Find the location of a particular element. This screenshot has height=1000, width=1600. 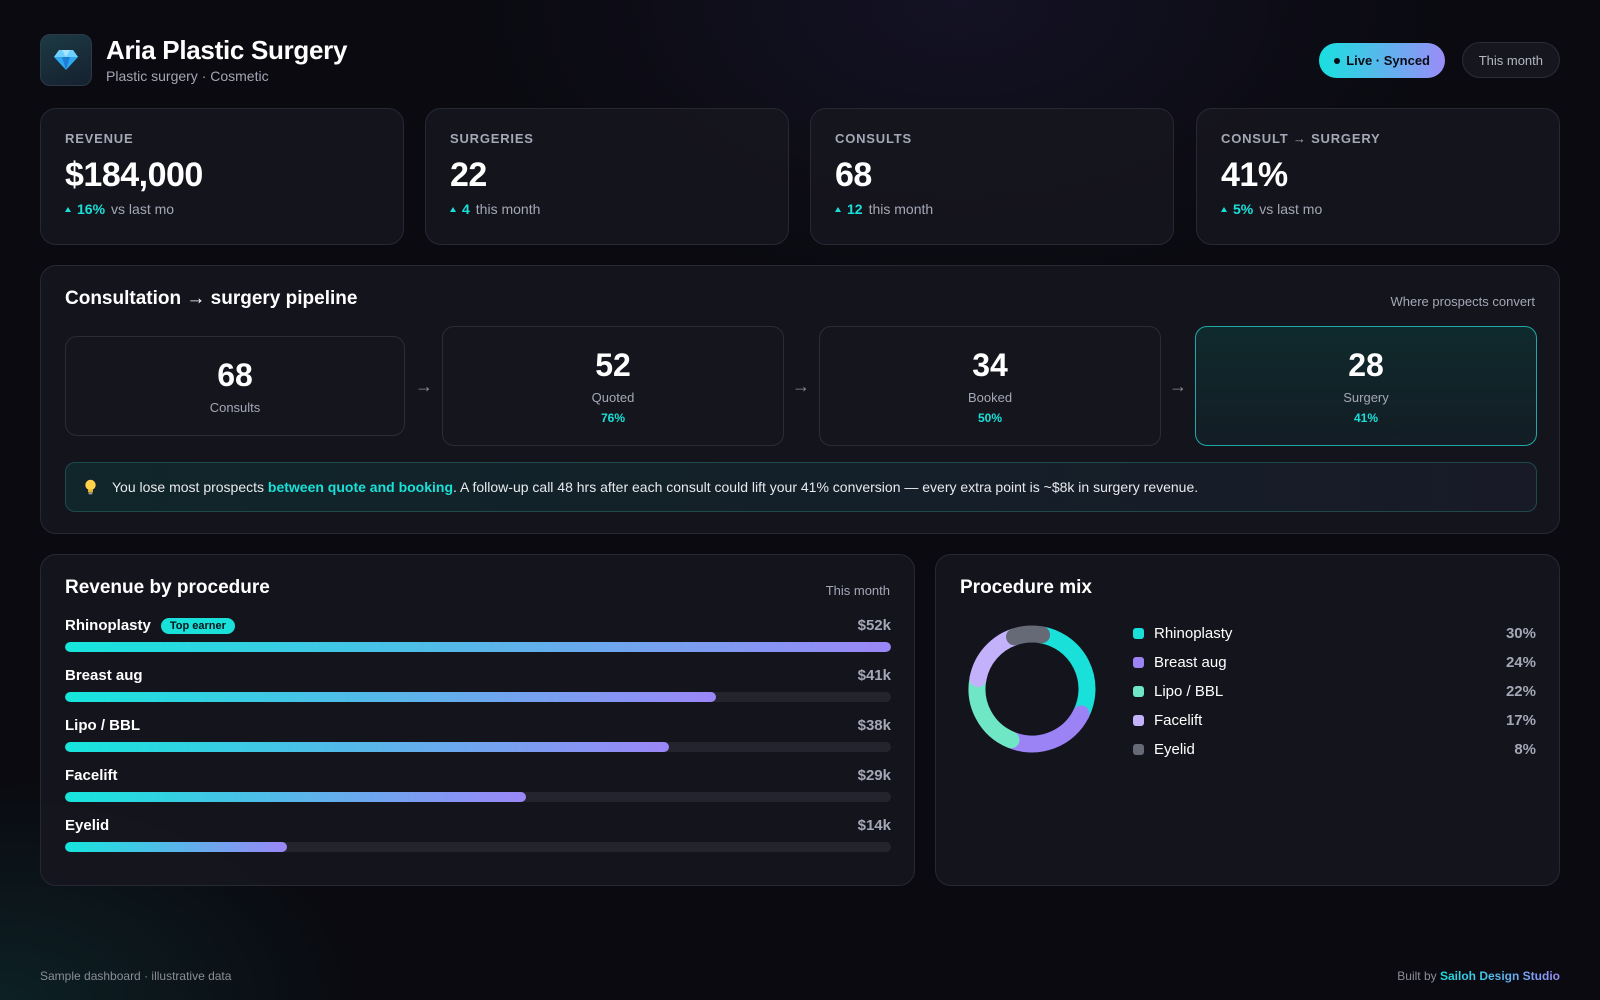

bar-label: Lipo / BBL is located at coordinates (102, 725).